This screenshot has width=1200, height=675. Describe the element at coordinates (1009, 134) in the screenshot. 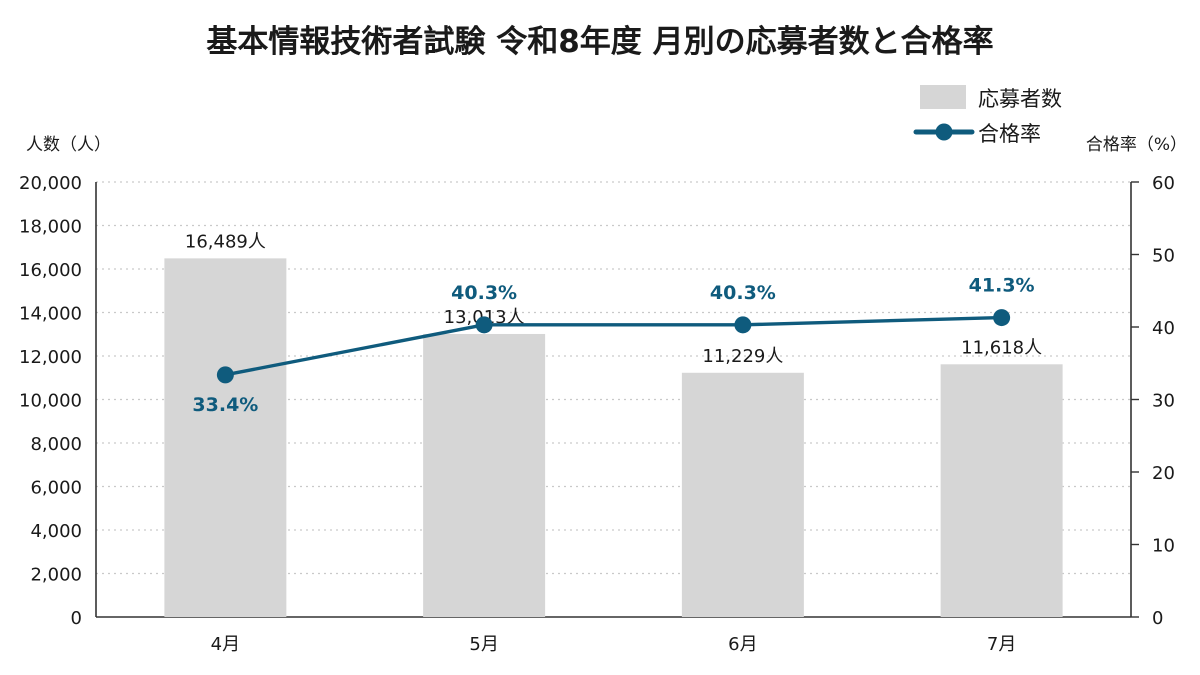

I see `legend-line-label: 合格率` at that location.